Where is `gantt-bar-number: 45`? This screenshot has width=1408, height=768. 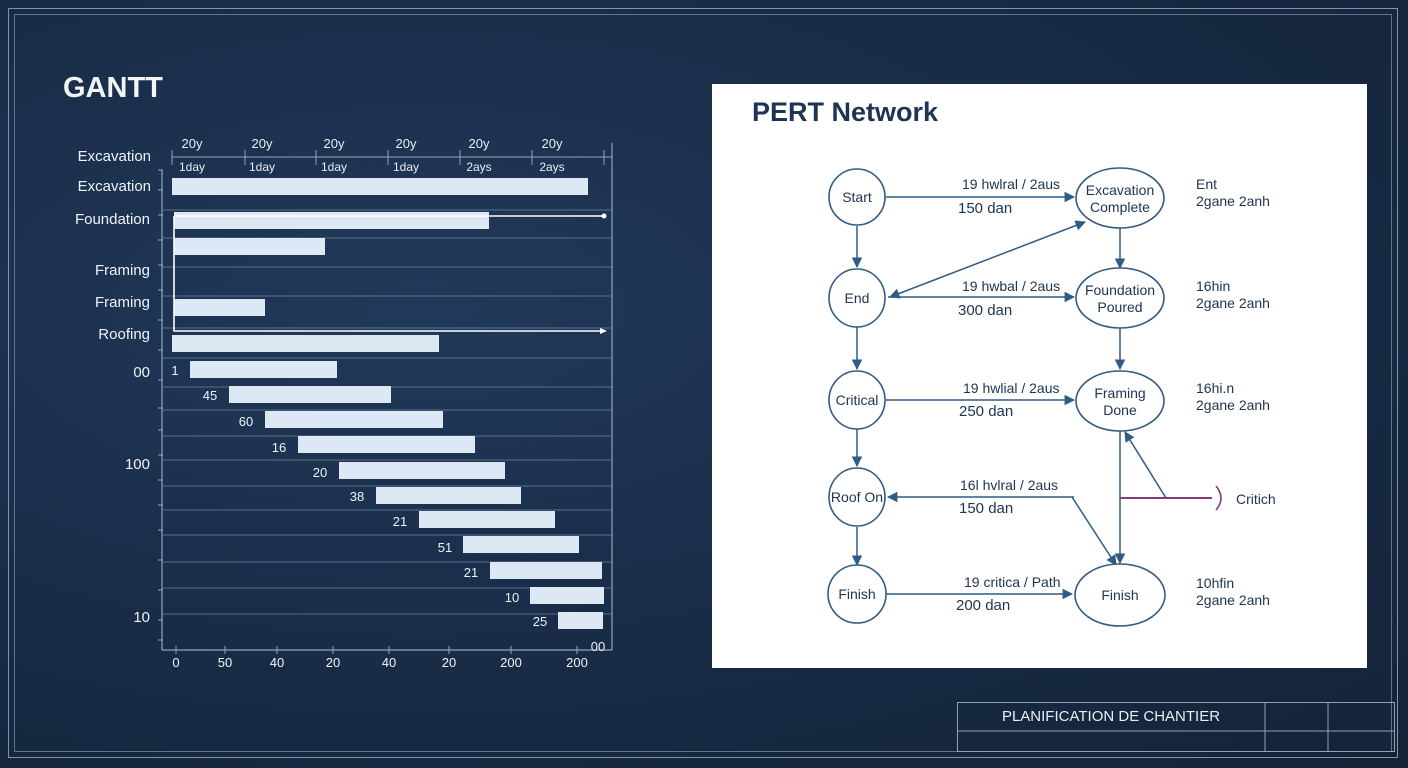 gantt-bar-number: 45 is located at coordinates (210, 395).